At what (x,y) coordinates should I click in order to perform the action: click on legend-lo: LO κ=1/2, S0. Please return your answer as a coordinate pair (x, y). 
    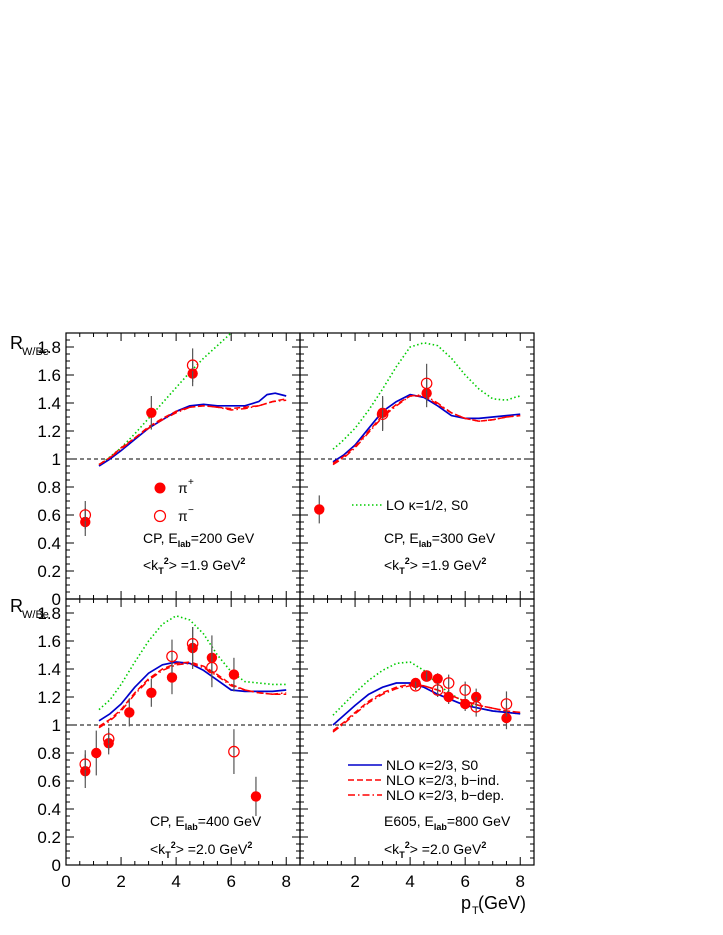
    Looking at the image, I should click on (410, 505).